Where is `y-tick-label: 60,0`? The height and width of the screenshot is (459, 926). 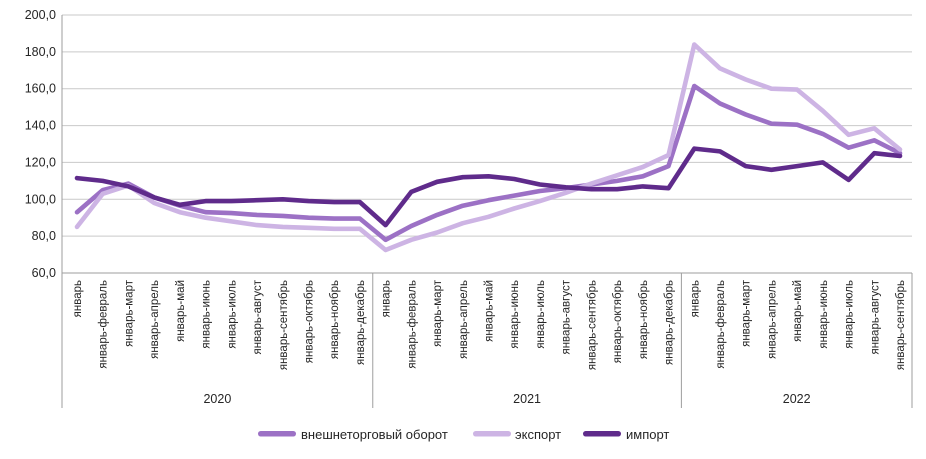
y-tick-label: 60,0 is located at coordinates (44, 273).